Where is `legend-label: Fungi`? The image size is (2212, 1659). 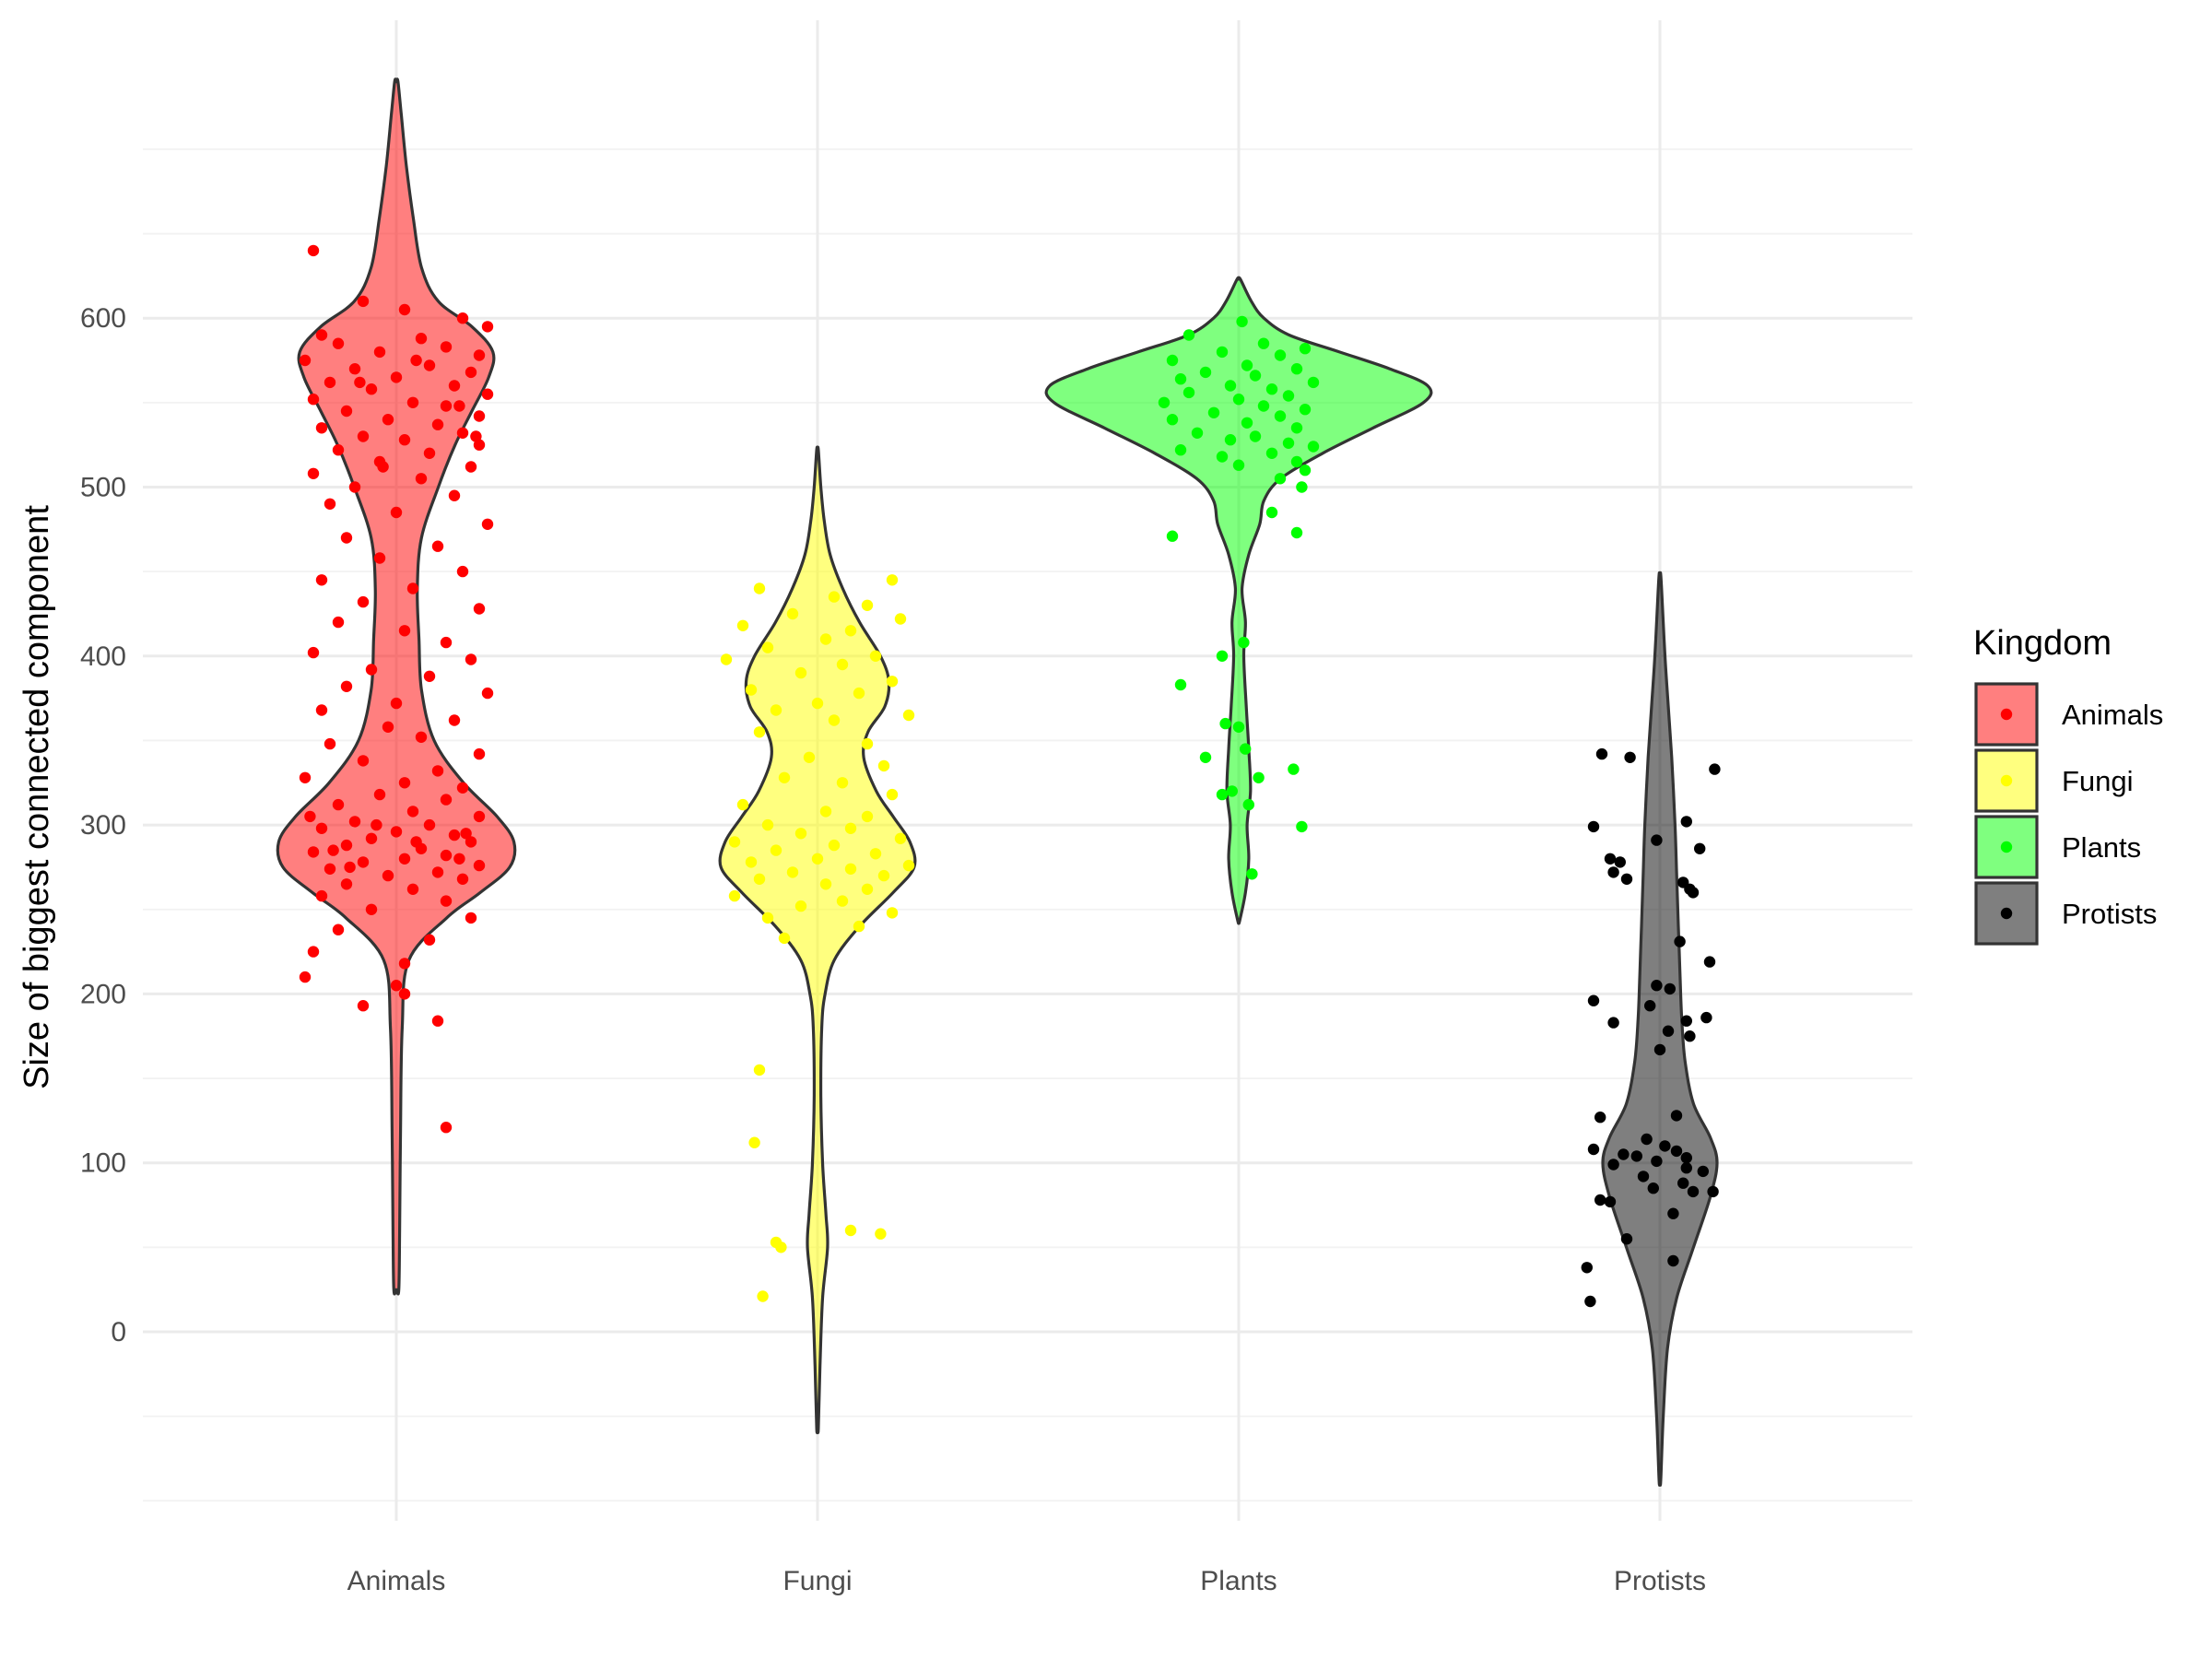
legend-label: Fungi is located at coordinates (2098, 781).